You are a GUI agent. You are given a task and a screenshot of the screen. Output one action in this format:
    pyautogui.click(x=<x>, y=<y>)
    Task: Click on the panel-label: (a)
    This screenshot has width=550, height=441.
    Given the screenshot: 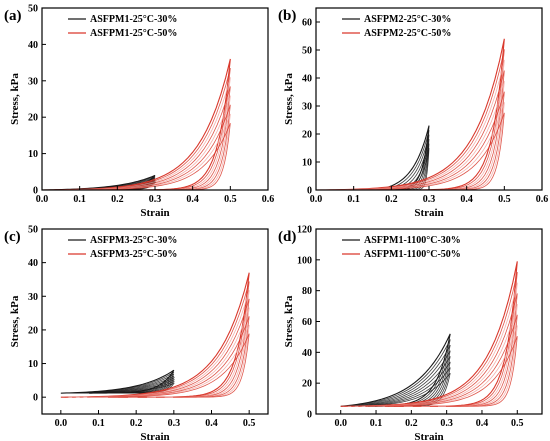 What is the action you would take?
    pyautogui.click(x=13, y=16)
    